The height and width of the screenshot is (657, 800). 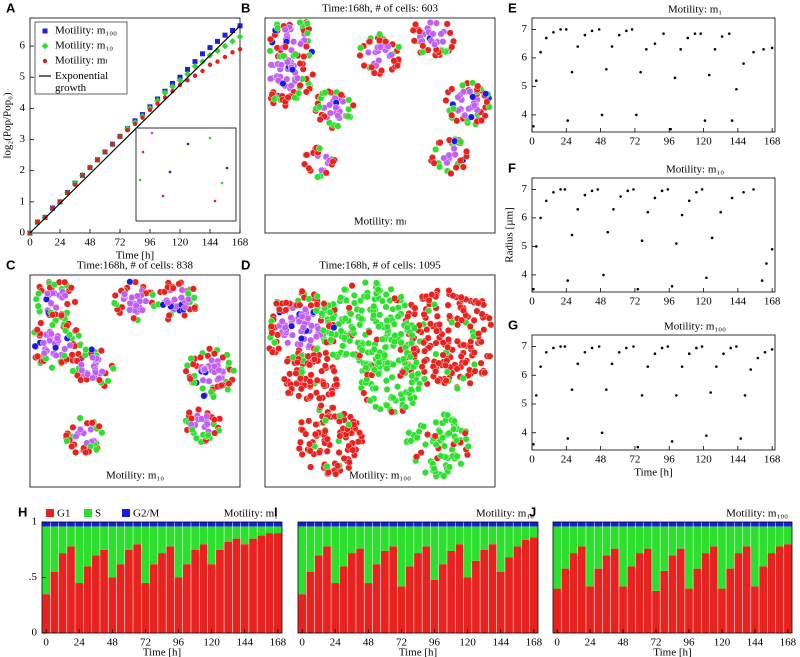 I want to click on x-tick-label: 144, so click(x=738, y=302).